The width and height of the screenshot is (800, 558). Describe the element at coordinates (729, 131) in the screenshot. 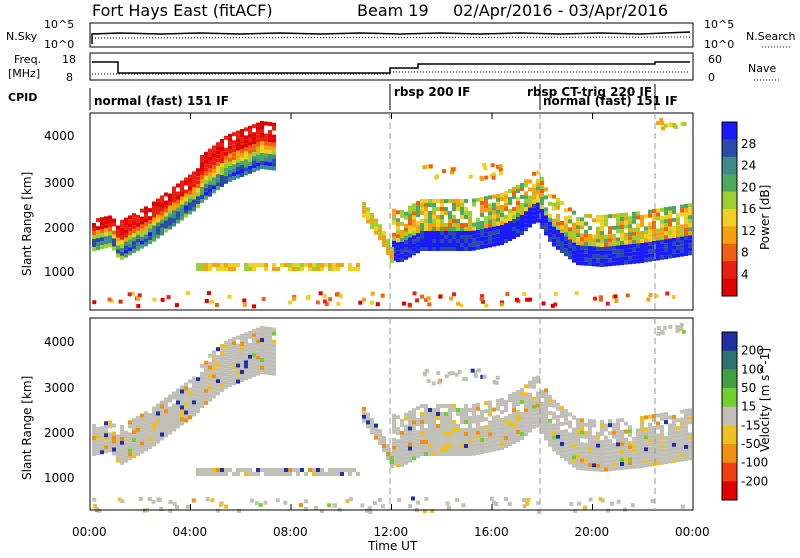

I see `power-cbar-swatch` at that location.